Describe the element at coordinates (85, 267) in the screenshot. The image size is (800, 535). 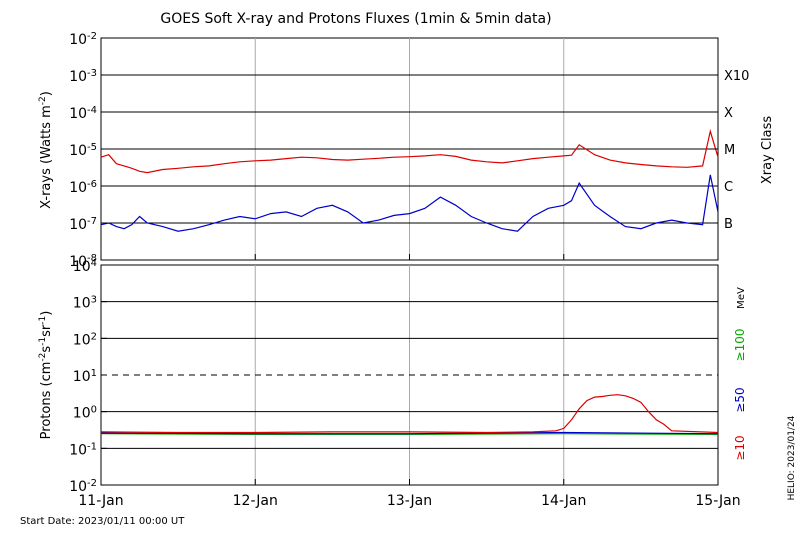
I see `proton-y-tick-label: 10⁴` at that location.